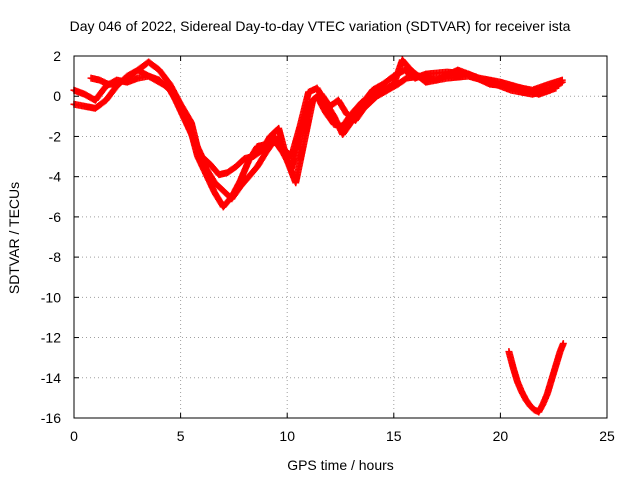  Describe the element at coordinates (57, 96) in the screenshot. I see `y-tick-label: 0` at that location.